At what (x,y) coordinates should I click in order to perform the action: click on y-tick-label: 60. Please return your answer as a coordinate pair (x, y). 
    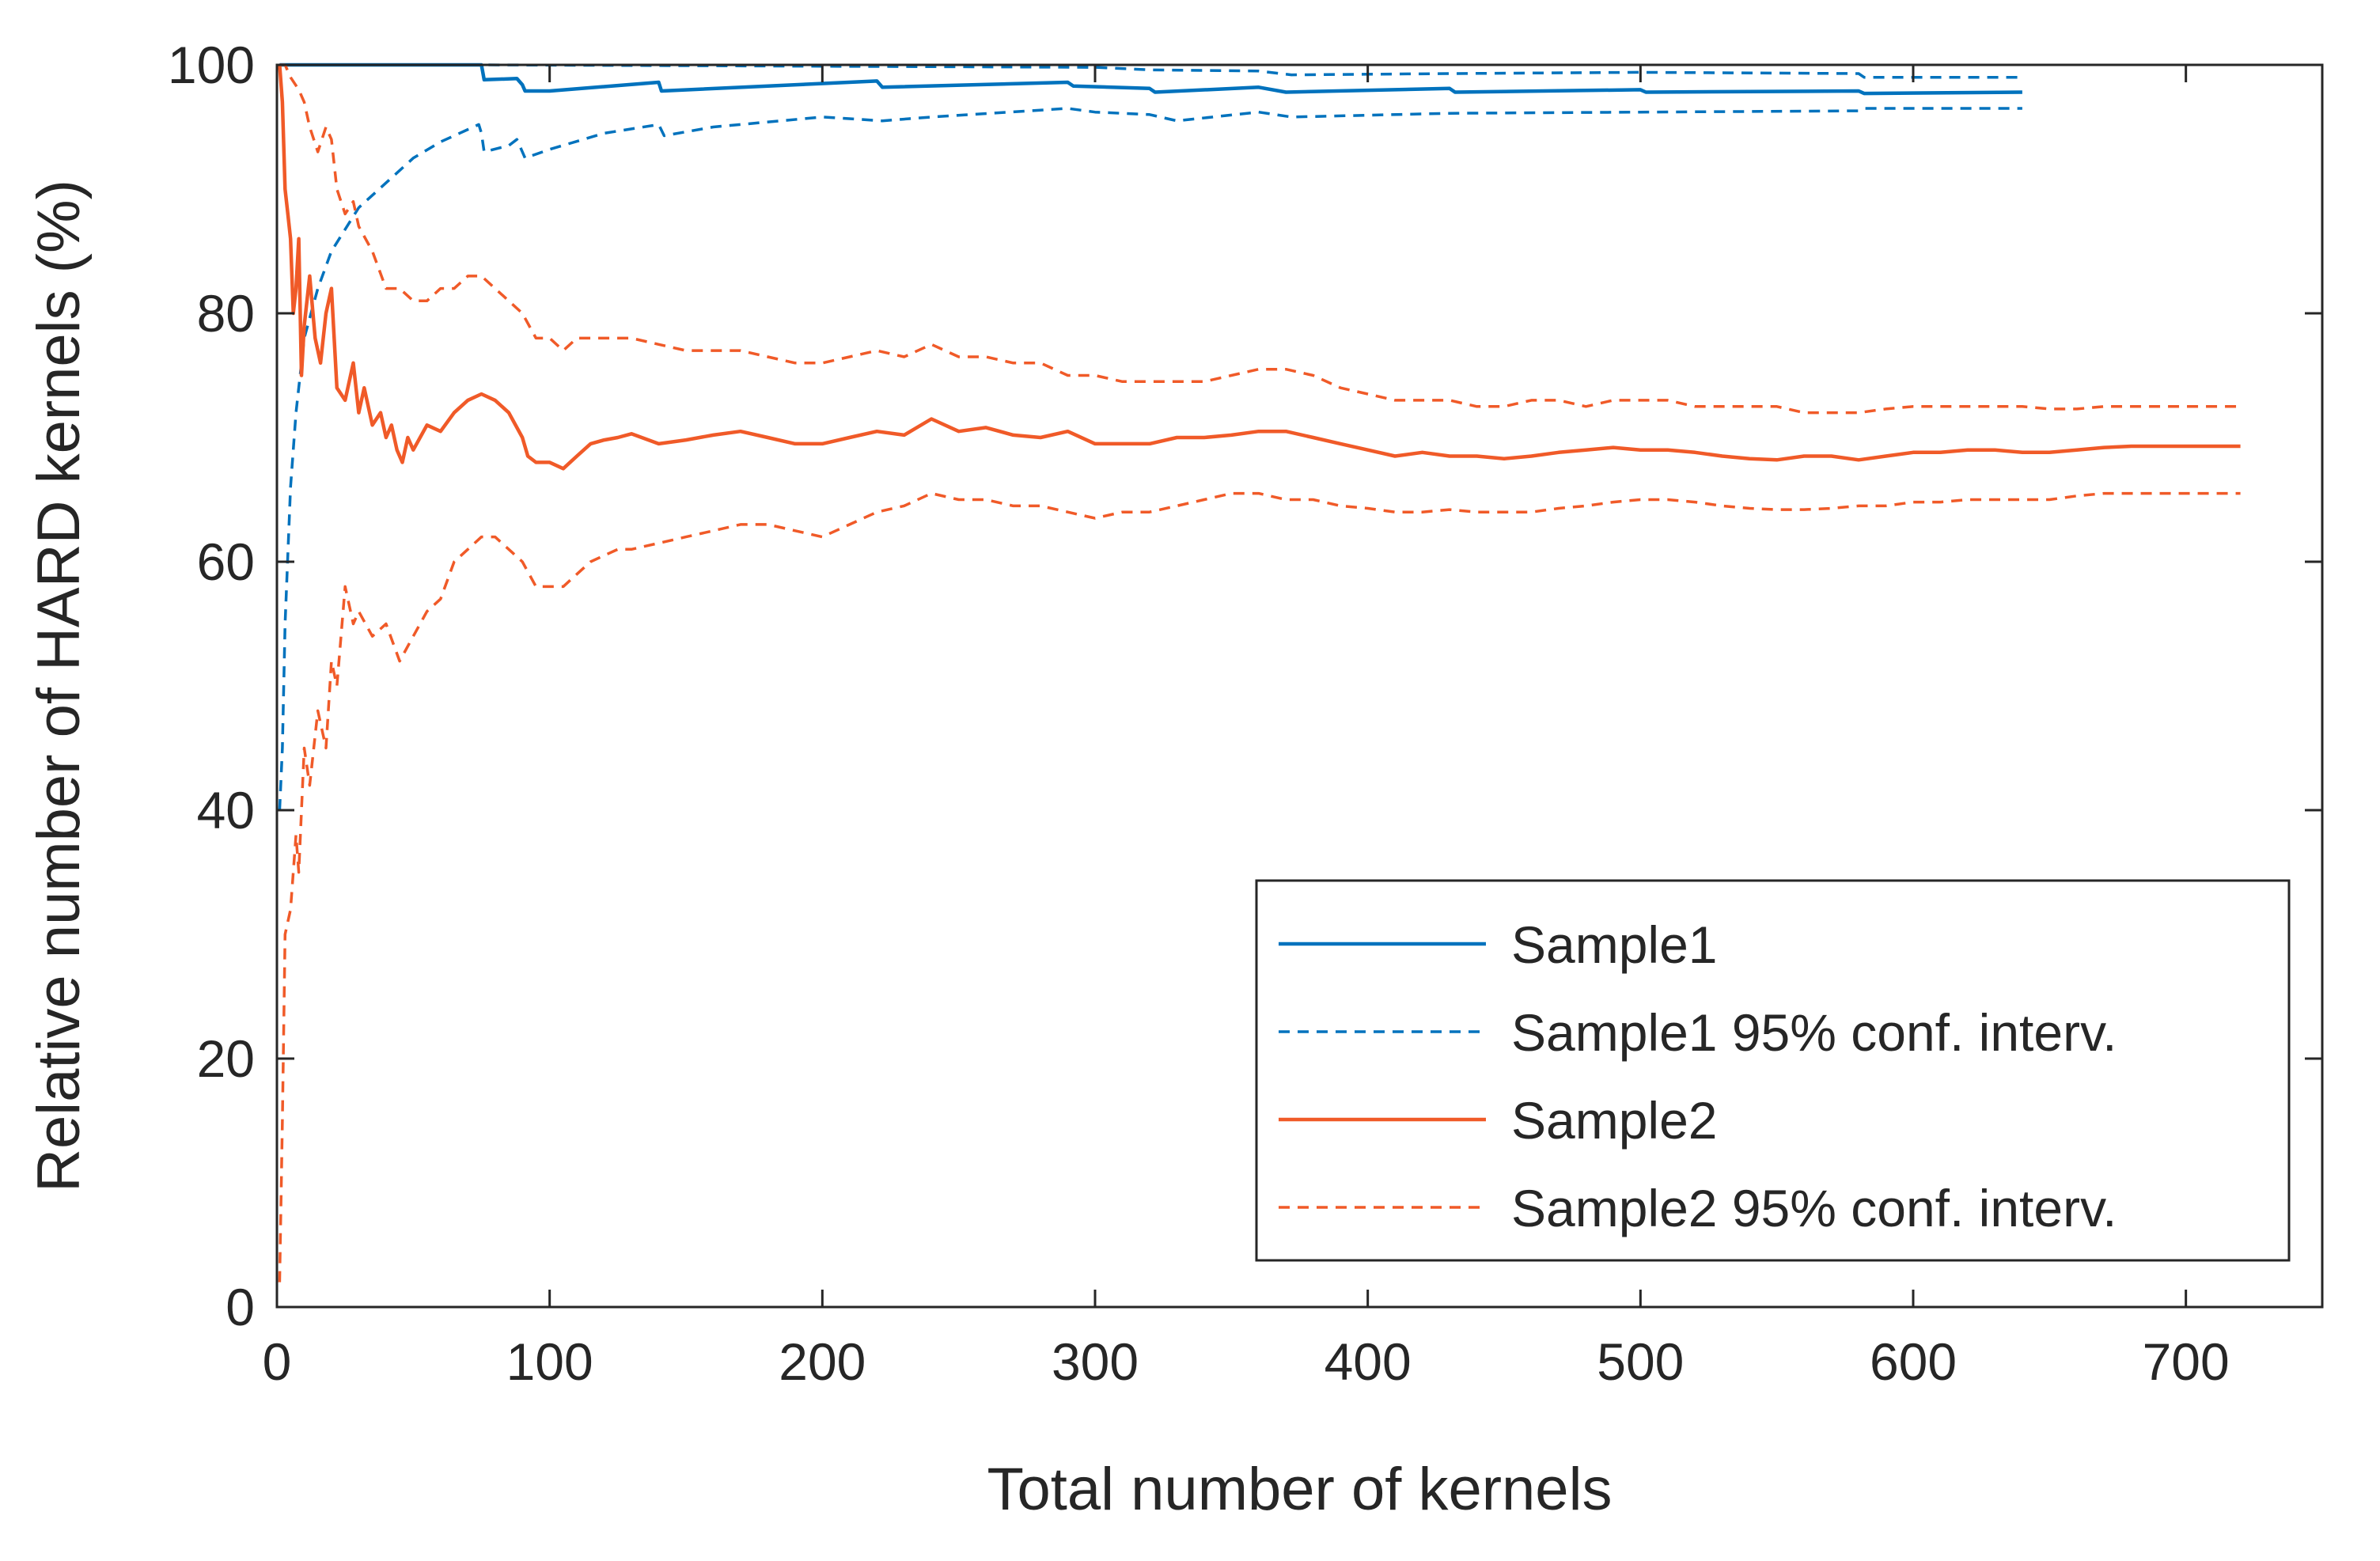
    Looking at the image, I should click on (226, 561).